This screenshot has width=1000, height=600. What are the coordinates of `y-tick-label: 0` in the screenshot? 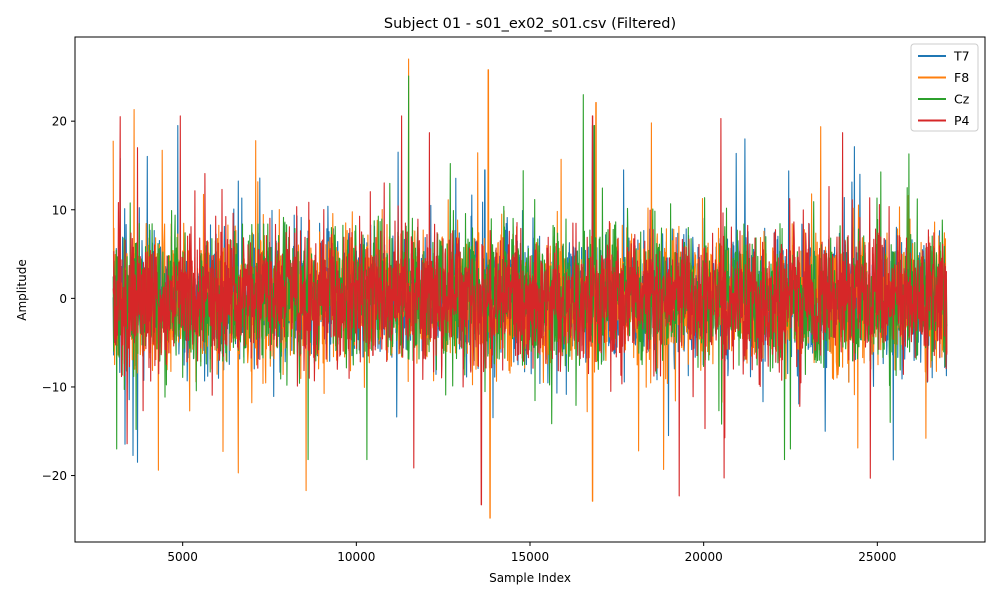 It's located at (63, 299).